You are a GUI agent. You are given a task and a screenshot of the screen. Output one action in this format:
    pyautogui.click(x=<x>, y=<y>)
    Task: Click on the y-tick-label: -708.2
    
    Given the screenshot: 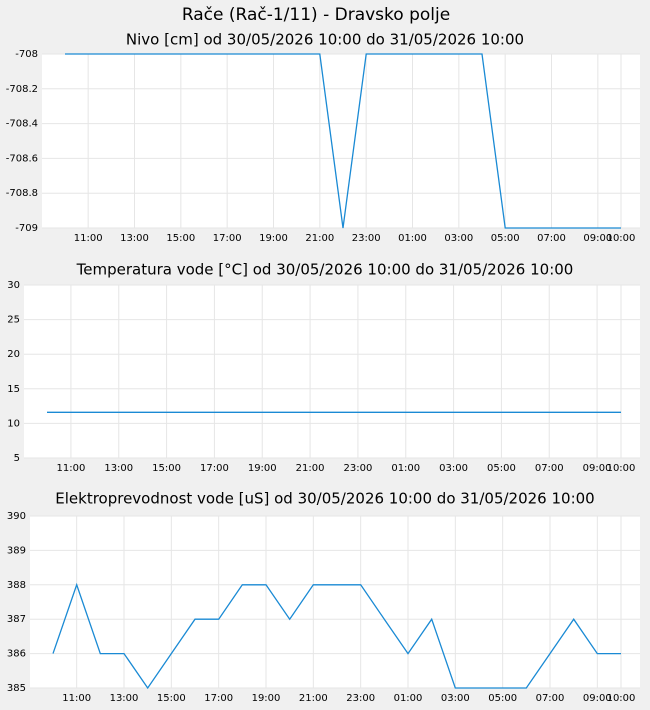 What is the action you would take?
    pyautogui.click(x=22, y=89)
    